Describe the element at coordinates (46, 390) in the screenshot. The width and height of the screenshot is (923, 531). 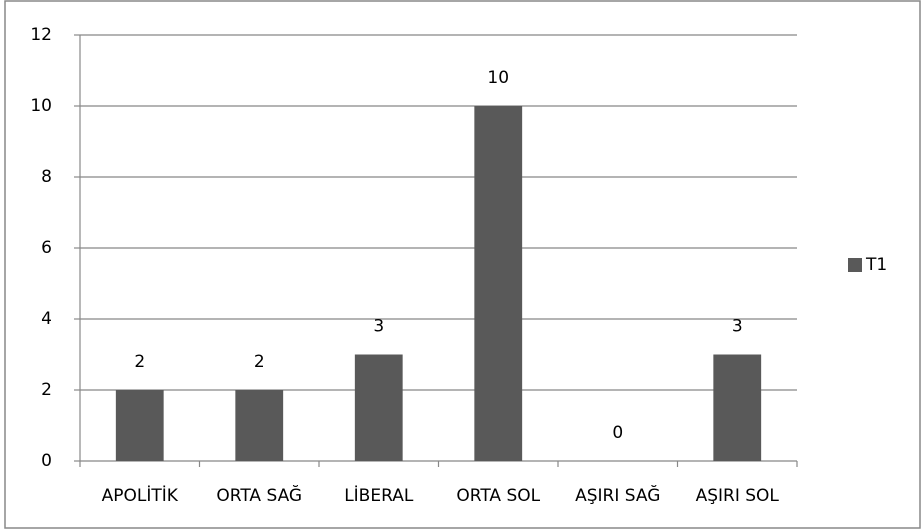
I see `y-tick-label: 2` at that location.